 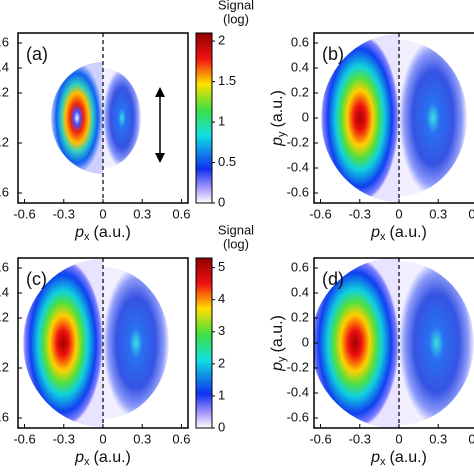 I want to click on colorbar-tick-label: 0.5, so click(x=227, y=161).